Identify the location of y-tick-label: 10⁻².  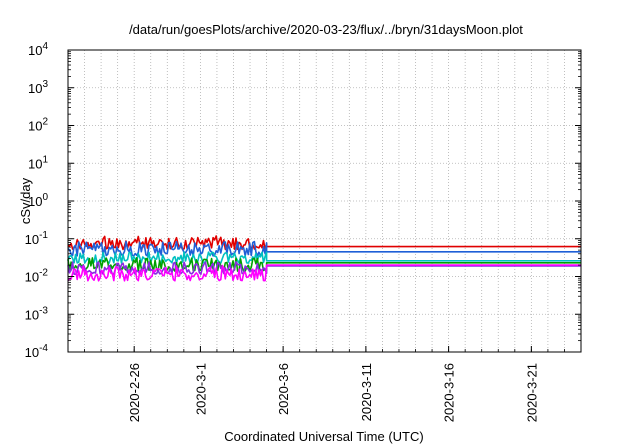
(37, 276).